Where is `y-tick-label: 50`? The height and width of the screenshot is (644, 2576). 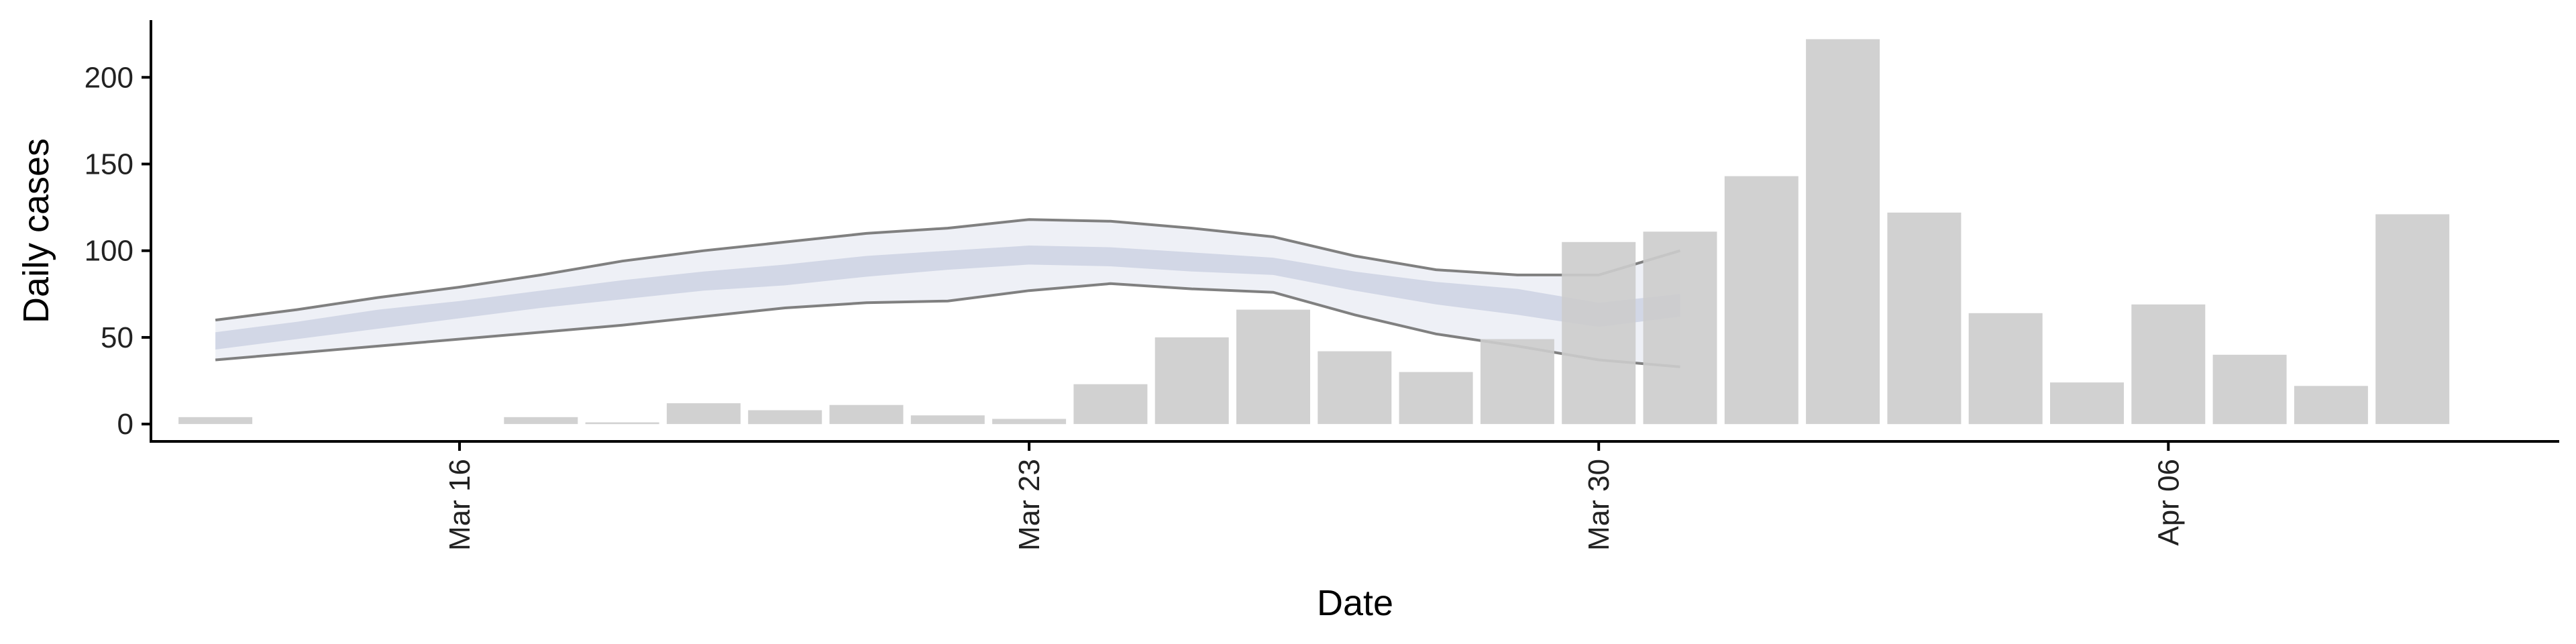
y-tick-label: 50 is located at coordinates (117, 337).